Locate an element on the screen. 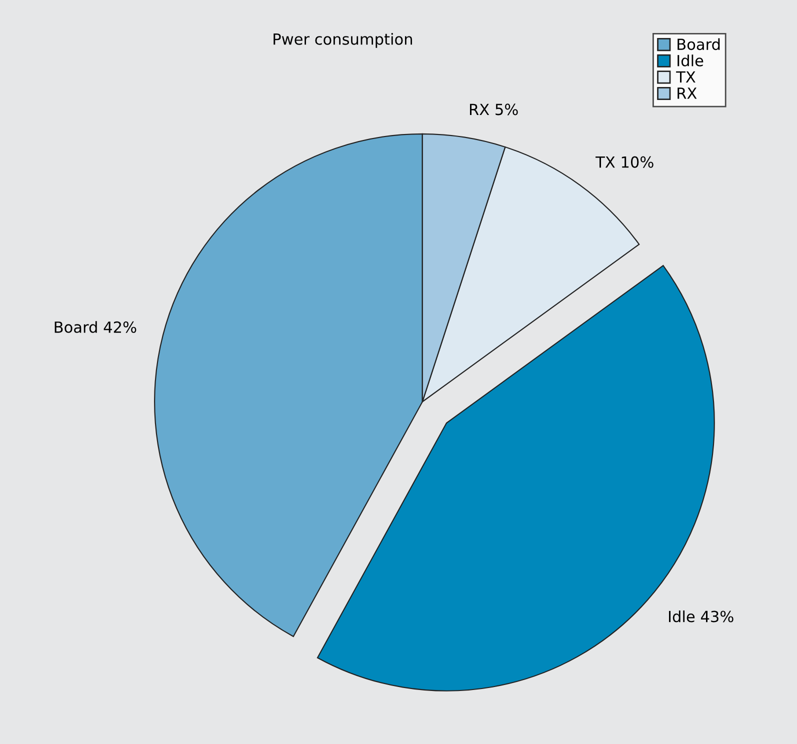  legend-label: Idle is located at coordinates (691, 60).